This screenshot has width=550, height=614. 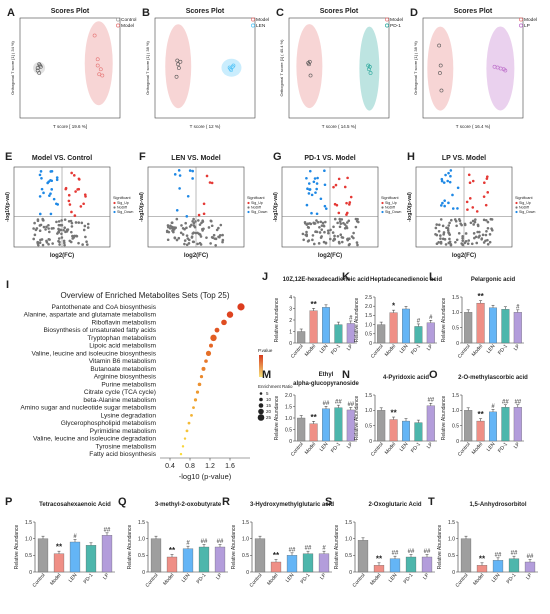 I want to click on plot-frame, so click(x=473, y=68).